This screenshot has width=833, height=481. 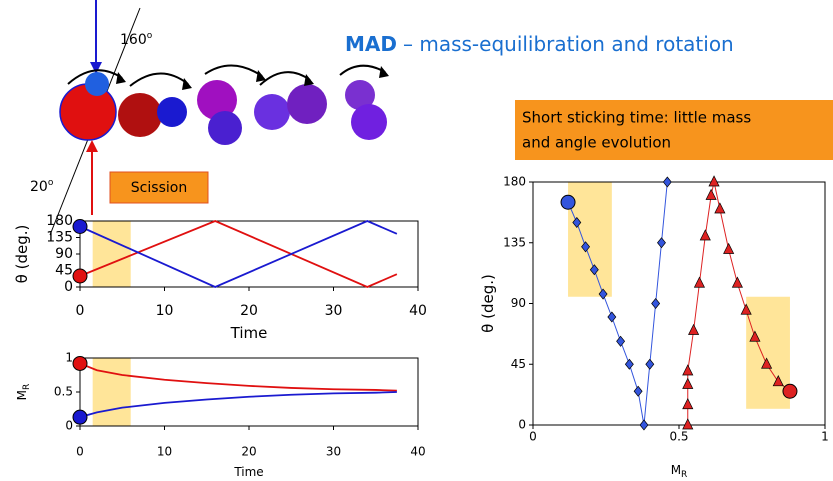 What do you see at coordinates (63, 392) in the screenshot?
I see `y-tick-label: 0.5` at bounding box center [63, 392].